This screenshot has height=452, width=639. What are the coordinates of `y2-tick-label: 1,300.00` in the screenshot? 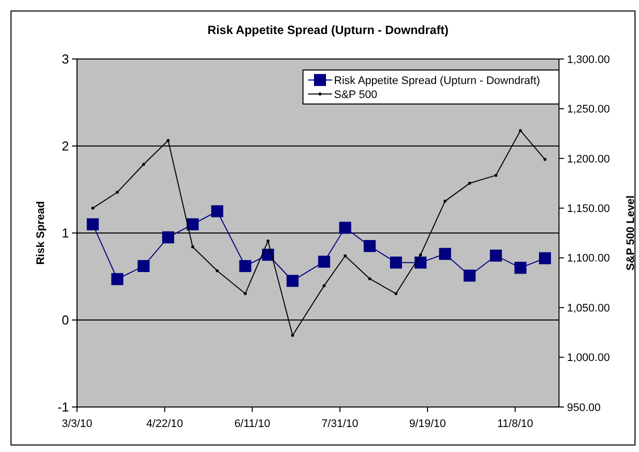 It's located at (588, 60).